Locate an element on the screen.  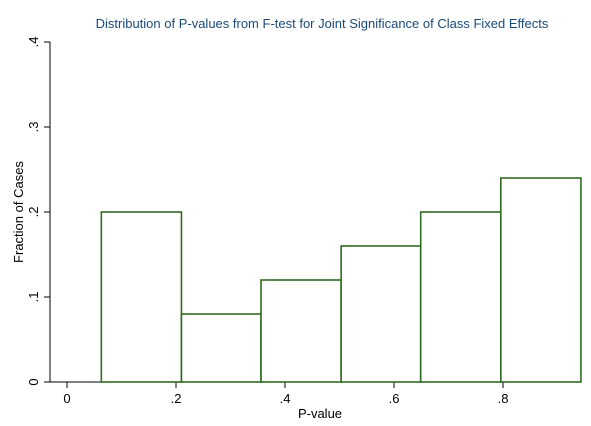
x-tick-label: .4 is located at coordinates (285, 398).